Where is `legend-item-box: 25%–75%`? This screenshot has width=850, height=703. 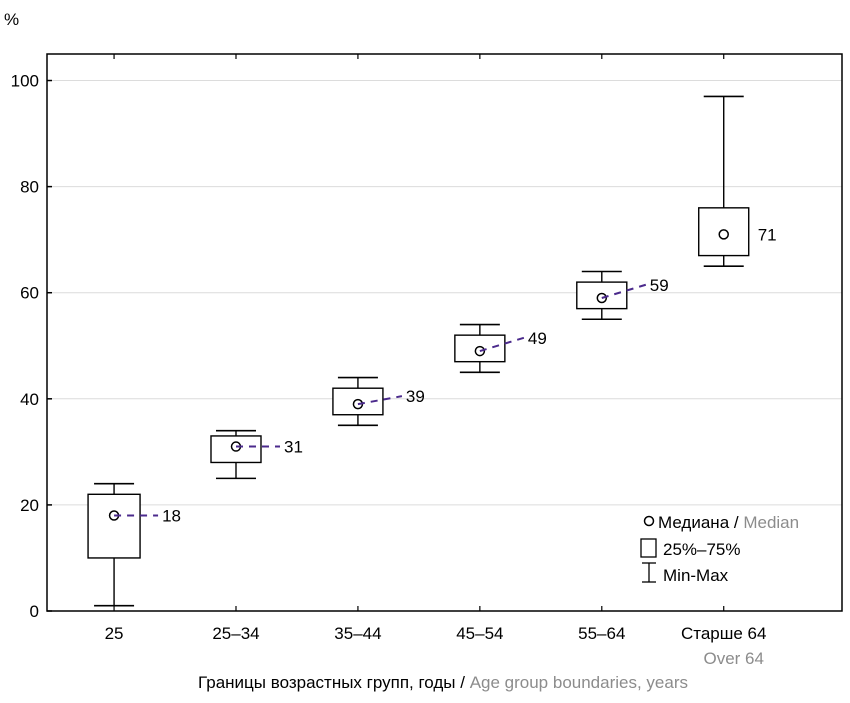 legend-item-box: 25%–75% is located at coordinates (690, 548).